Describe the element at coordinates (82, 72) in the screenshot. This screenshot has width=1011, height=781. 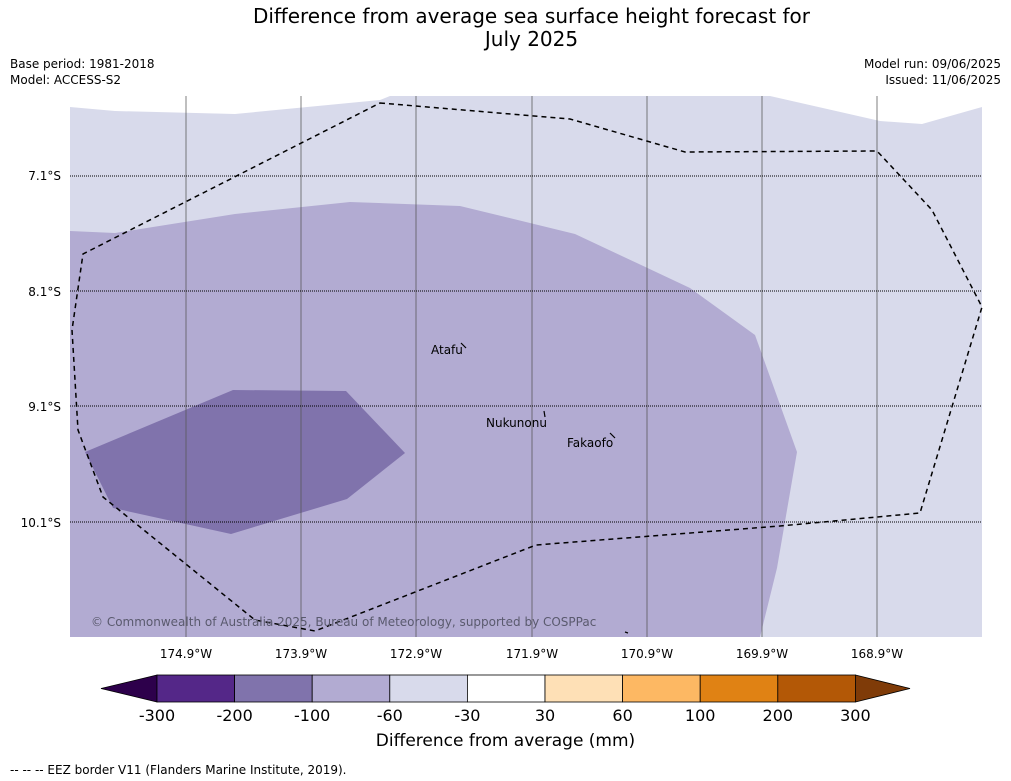
I see `meta-left: Base period: 1981-2018 Model: ACCESS-S2` at that location.